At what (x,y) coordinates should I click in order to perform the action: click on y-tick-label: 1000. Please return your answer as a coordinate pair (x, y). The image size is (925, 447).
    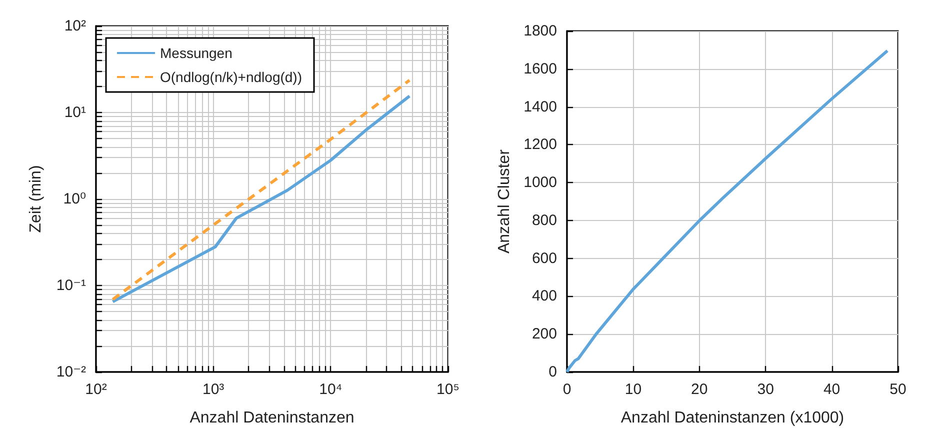
    Looking at the image, I should click on (540, 183).